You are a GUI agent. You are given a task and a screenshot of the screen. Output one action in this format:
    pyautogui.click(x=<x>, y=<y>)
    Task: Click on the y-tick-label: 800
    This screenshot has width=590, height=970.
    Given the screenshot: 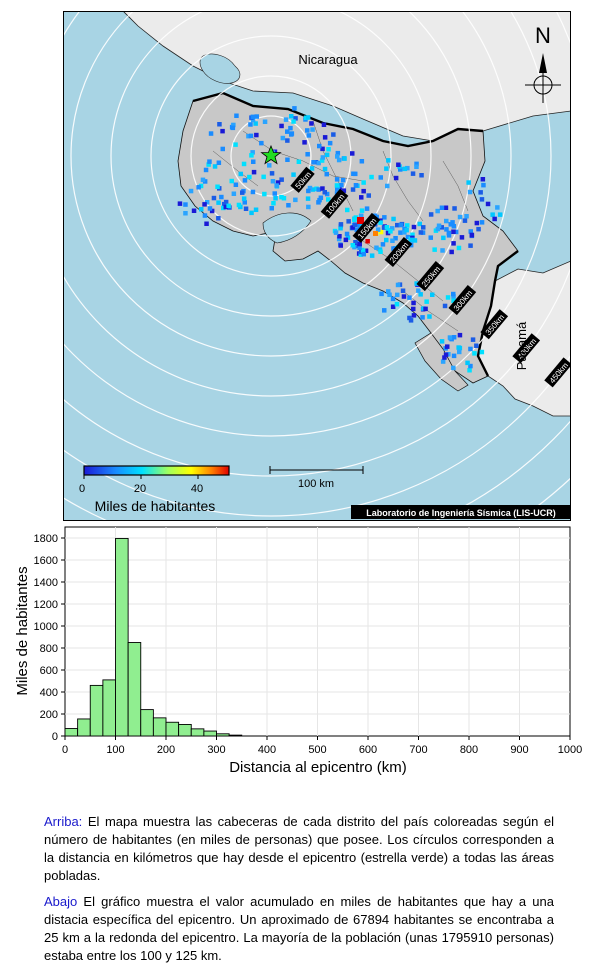 What is the action you would take?
    pyautogui.click(x=49, y=649)
    